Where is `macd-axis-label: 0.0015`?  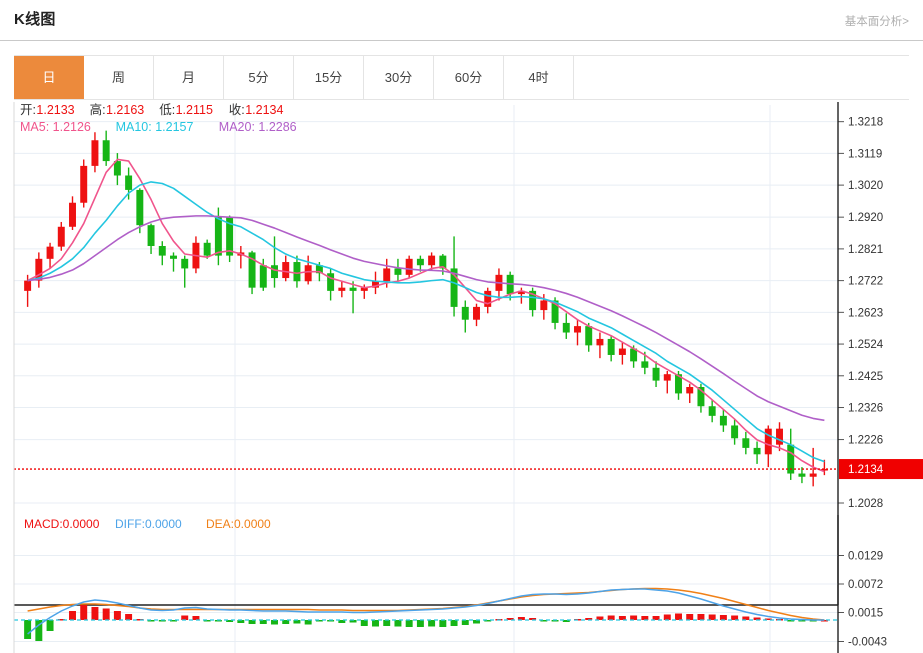
macd-axis-label: 0.0015 is located at coordinates (865, 614).